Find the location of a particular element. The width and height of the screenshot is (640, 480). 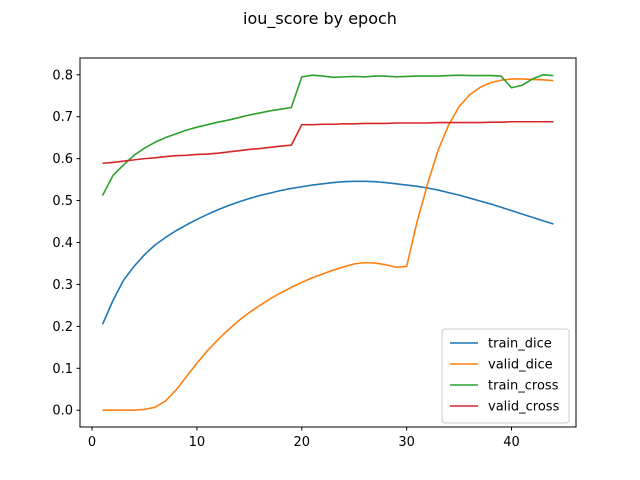

y-tick-label: 0.7 is located at coordinates (62, 117).